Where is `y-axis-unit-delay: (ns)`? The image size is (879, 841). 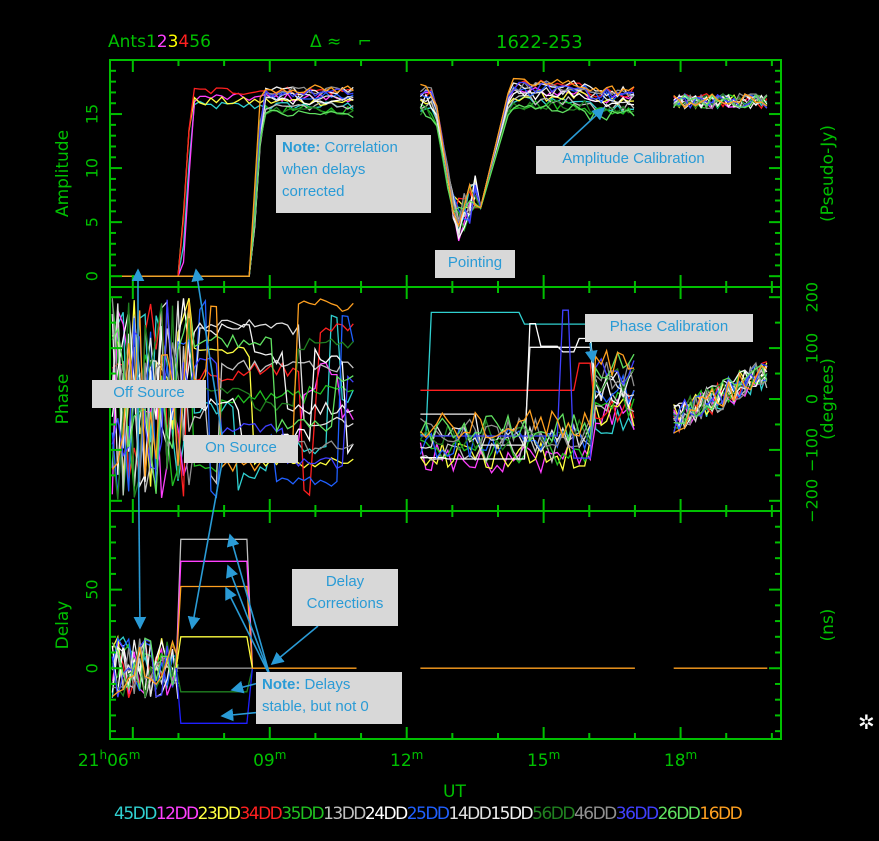 y-axis-unit-delay: (ns) is located at coordinates (828, 625).